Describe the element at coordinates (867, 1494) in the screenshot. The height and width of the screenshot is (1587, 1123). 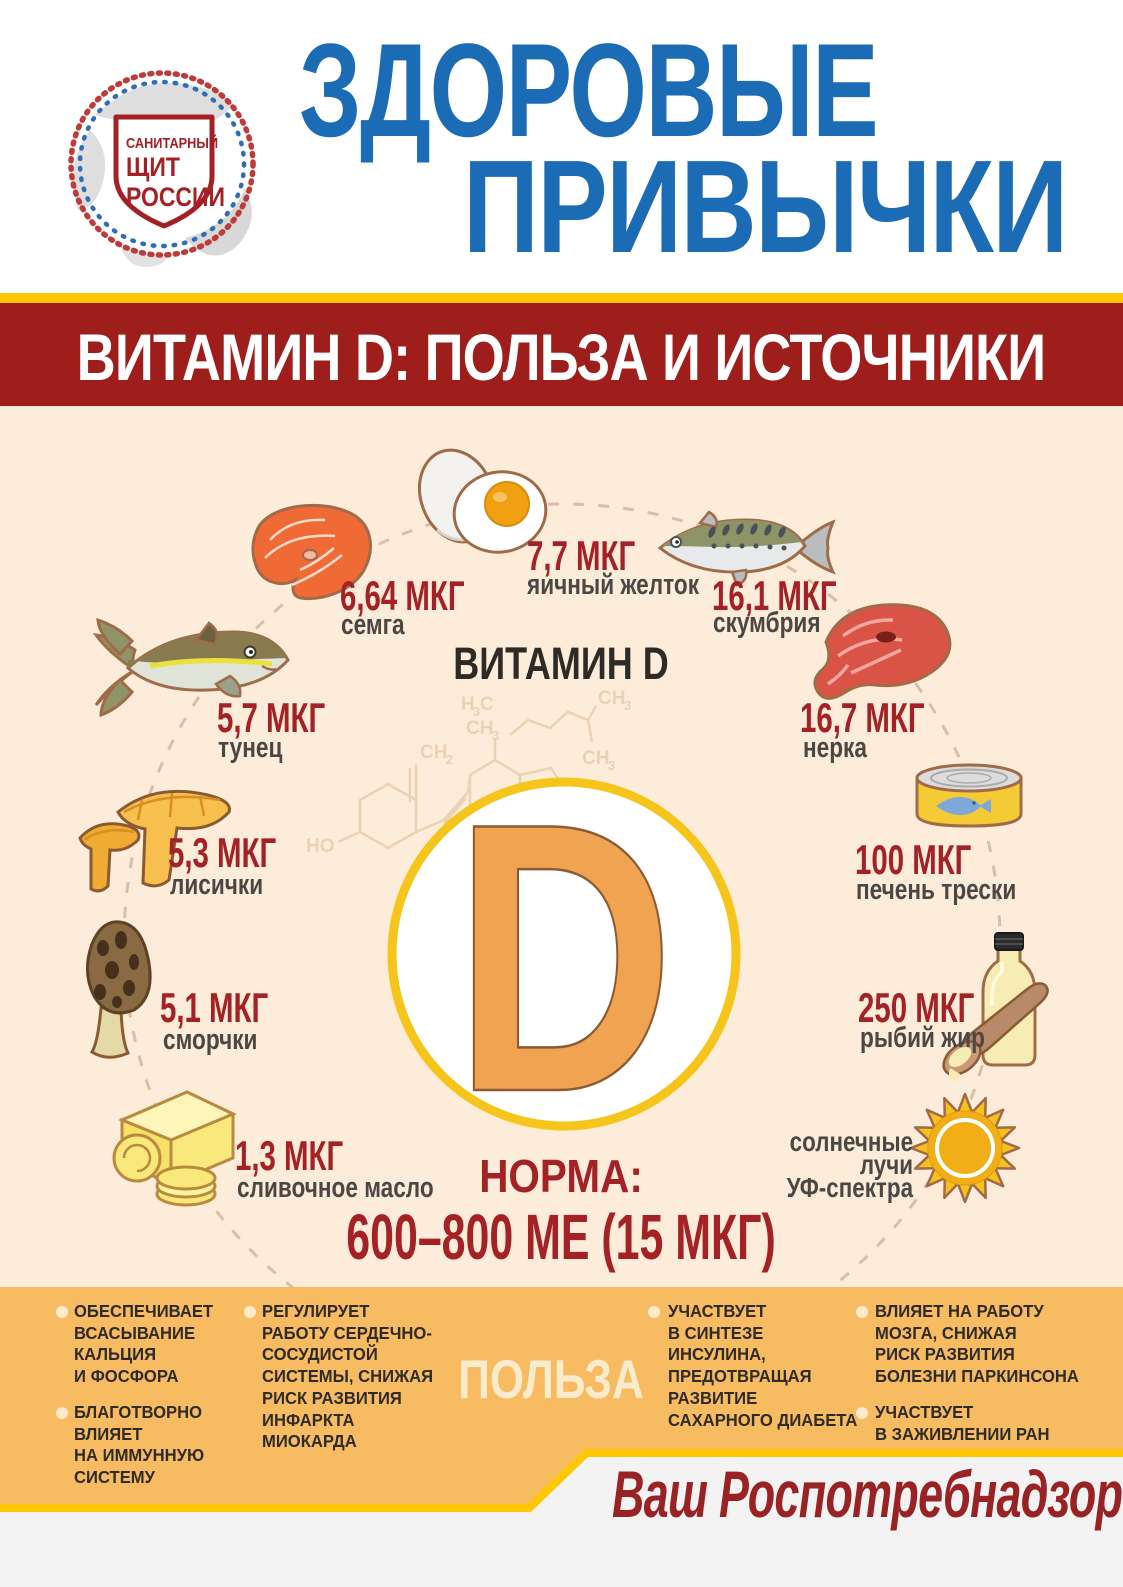
I see `footer-slogan: Ваш Роспотребнадзор` at that location.